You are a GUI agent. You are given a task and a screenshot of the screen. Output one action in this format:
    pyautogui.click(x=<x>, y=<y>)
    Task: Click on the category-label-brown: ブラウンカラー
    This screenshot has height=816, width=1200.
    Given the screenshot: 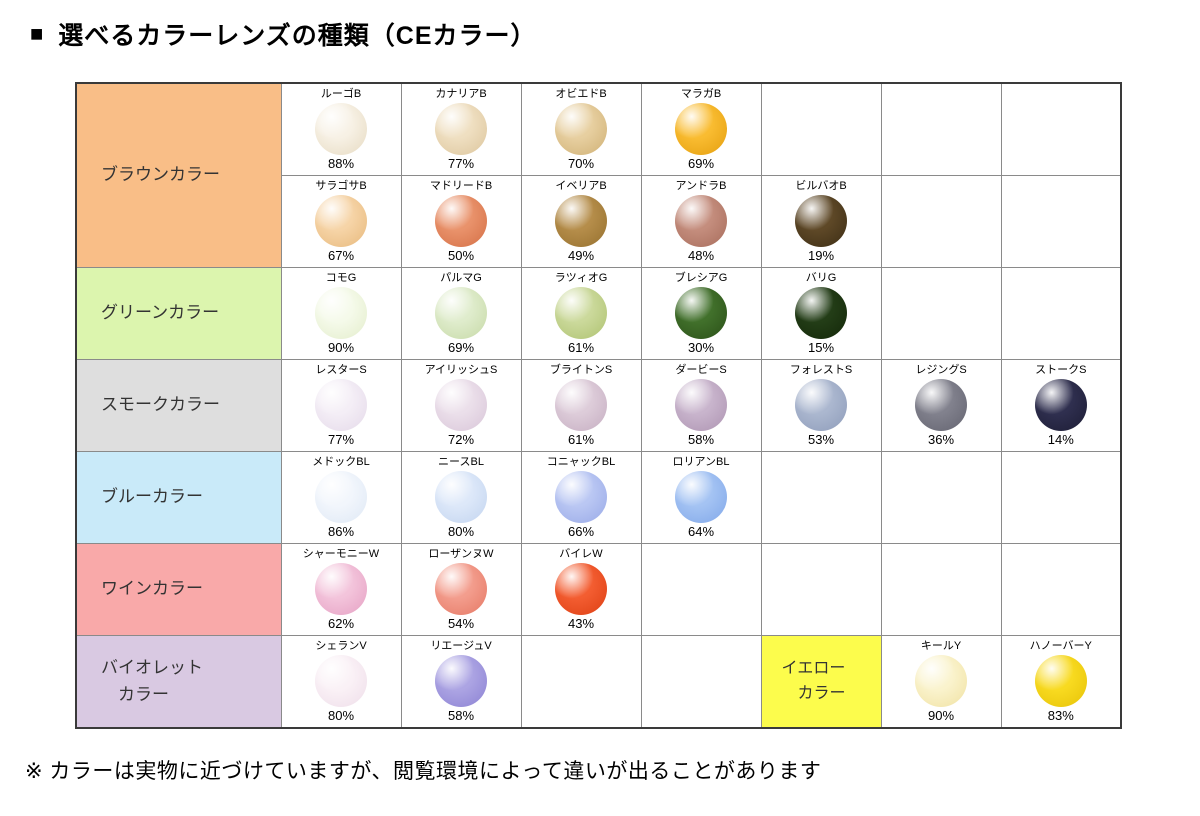 What is the action you would take?
    pyautogui.click(x=178, y=175)
    